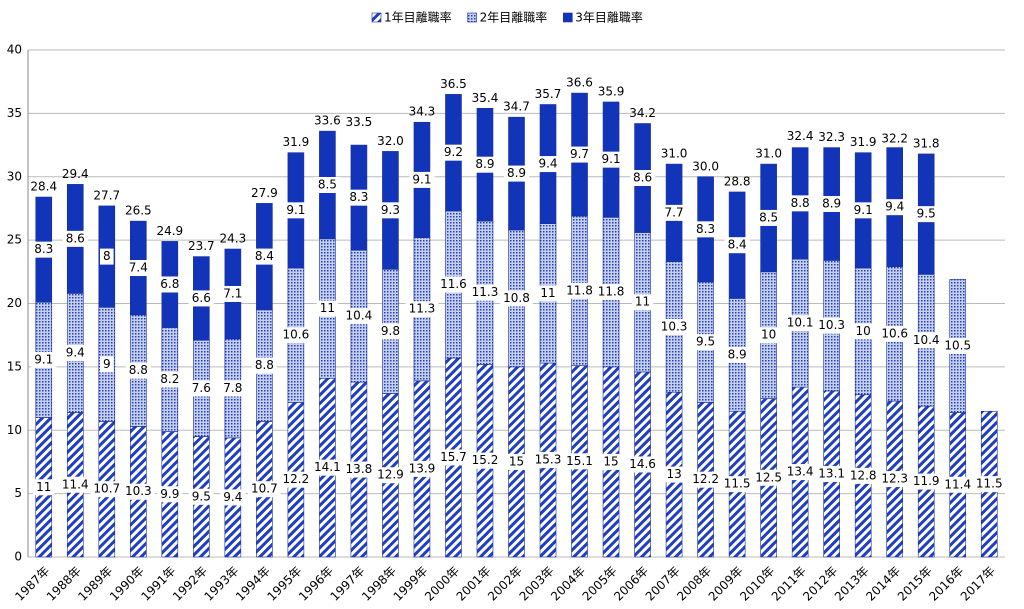 The image size is (1024, 609). What do you see at coordinates (863, 142) in the screenshot?
I see `total-label: 31.9` at bounding box center [863, 142].